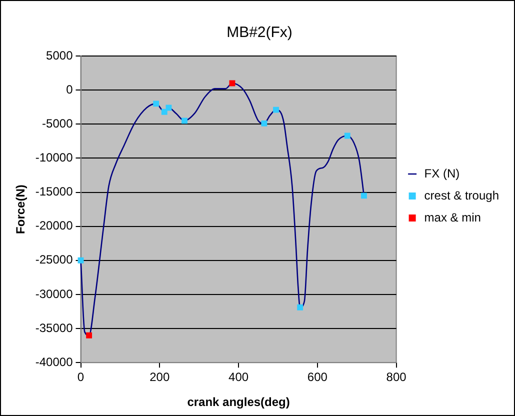 The image size is (515, 416). Describe the element at coordinates (238, 401) in the screenshot. I see `x-axis-title: crank angles(deg)` at that location.